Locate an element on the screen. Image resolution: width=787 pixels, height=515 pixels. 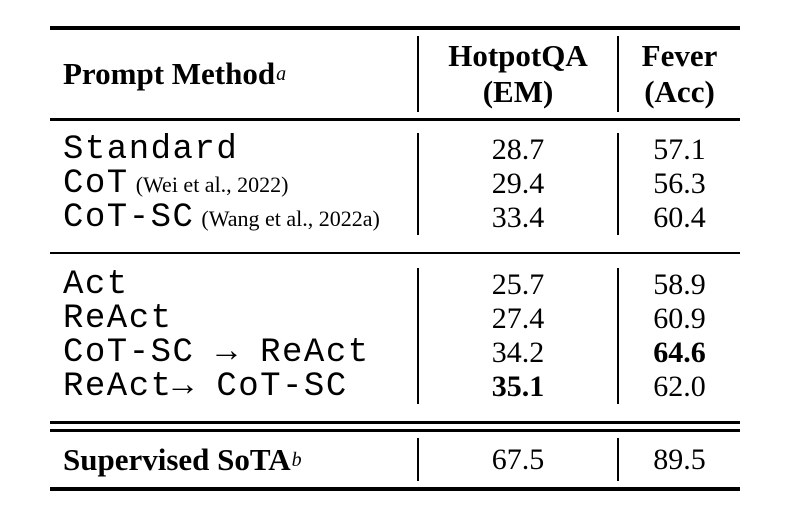
table-row: CoT-SC → ReAct 34.2 64.6 is located at coordinates (395, 353).